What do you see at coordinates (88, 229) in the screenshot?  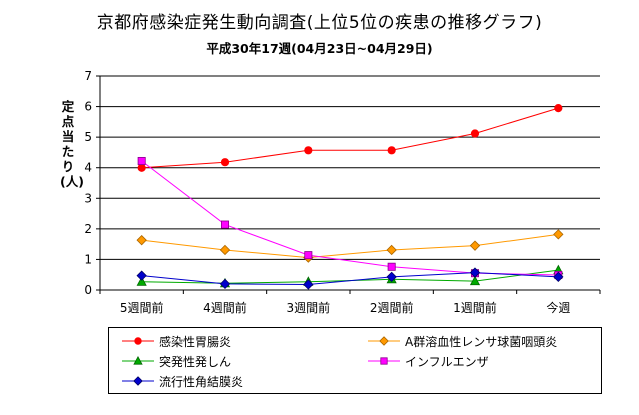 I see `y-tick-label: 2` at bounding box center [88, 229].